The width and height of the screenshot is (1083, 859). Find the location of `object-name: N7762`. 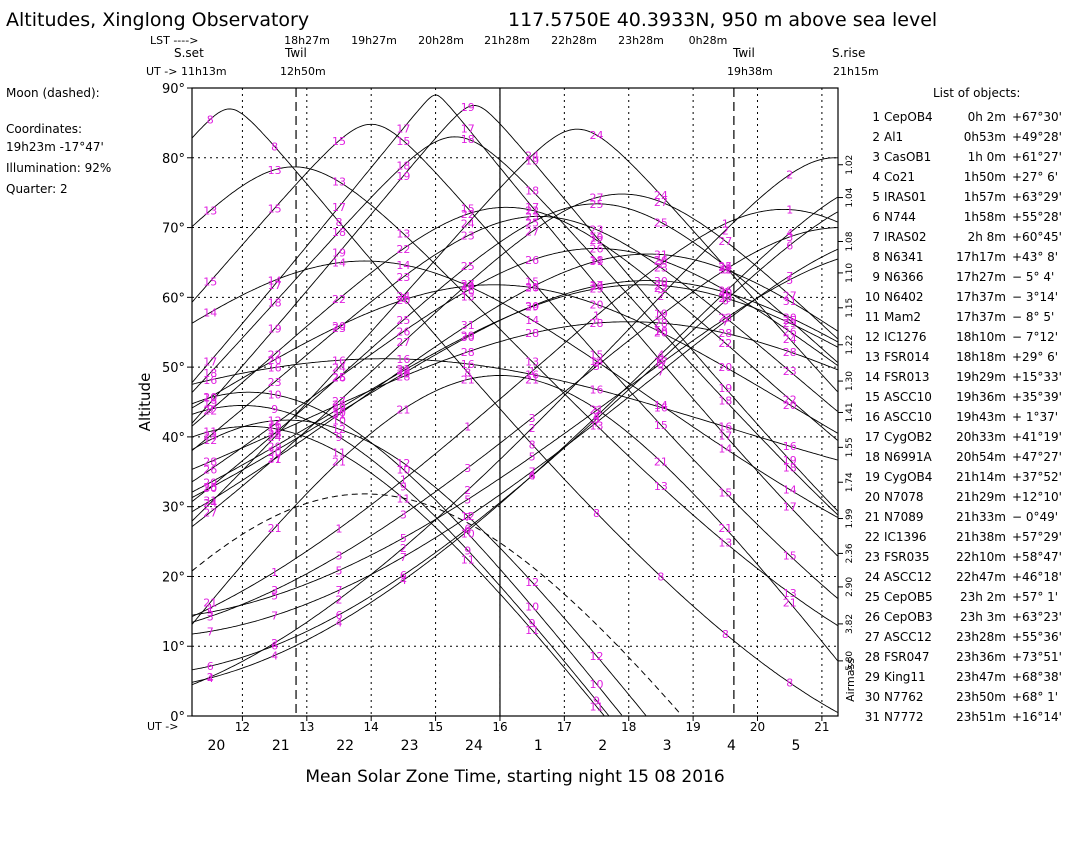

object-name: N7762 is located at coordinates (904, 697).